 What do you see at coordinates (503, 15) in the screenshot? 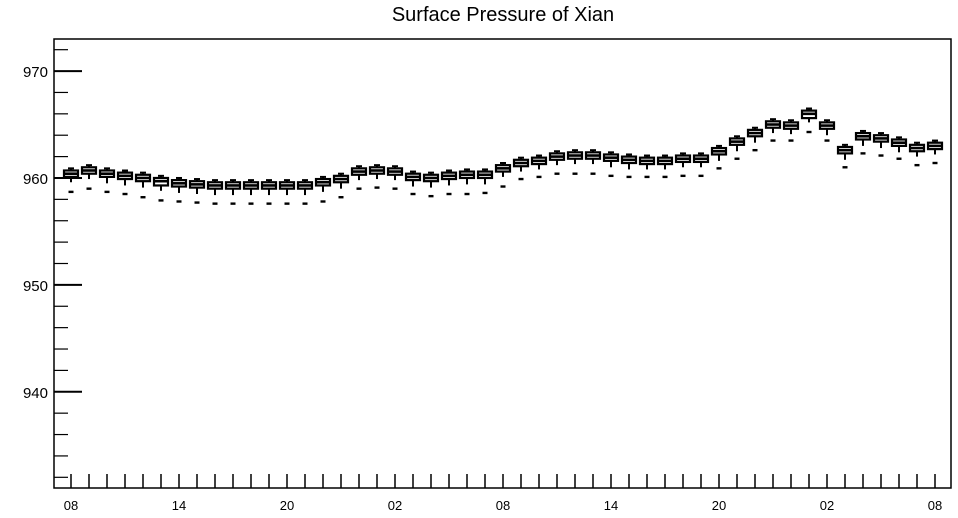
I see `chart-title: Surface Pressure of Xian` at bounding box center [503, 15].